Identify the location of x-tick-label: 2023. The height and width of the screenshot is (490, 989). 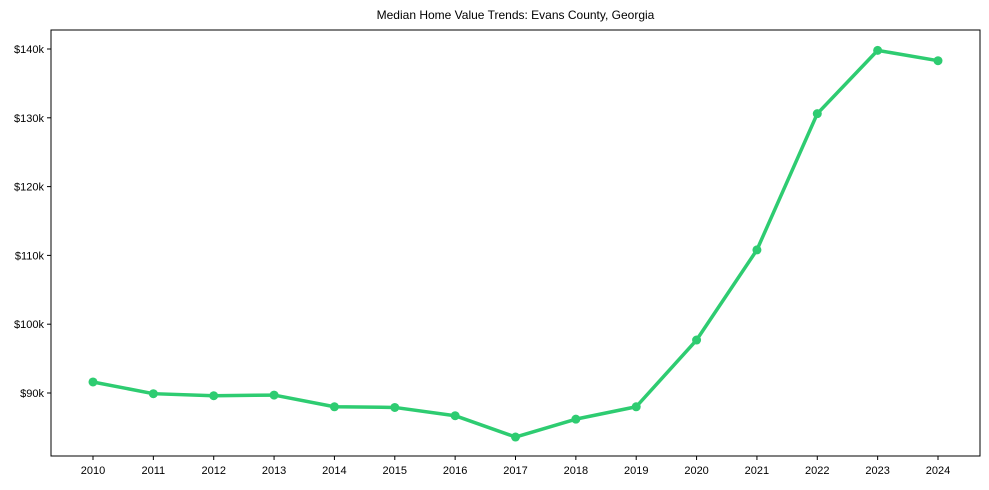
(877, 471).